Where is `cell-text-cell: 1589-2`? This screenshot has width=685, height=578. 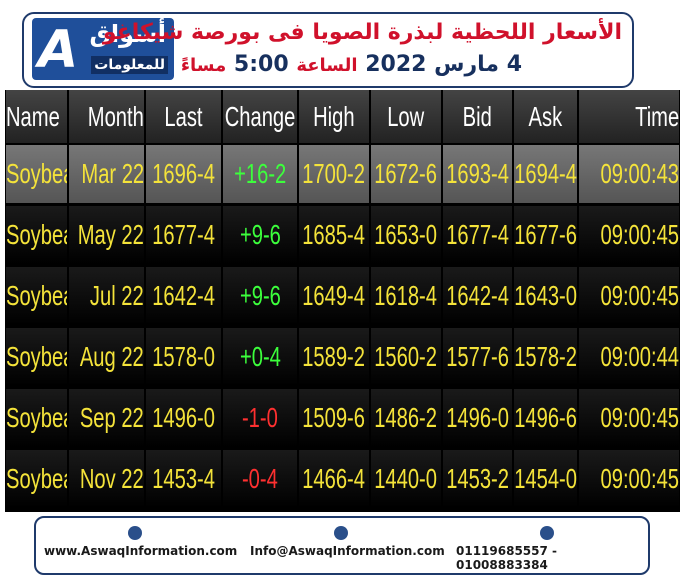 cell-text-cell: 1589-2 is located at coordinates (334, 357).